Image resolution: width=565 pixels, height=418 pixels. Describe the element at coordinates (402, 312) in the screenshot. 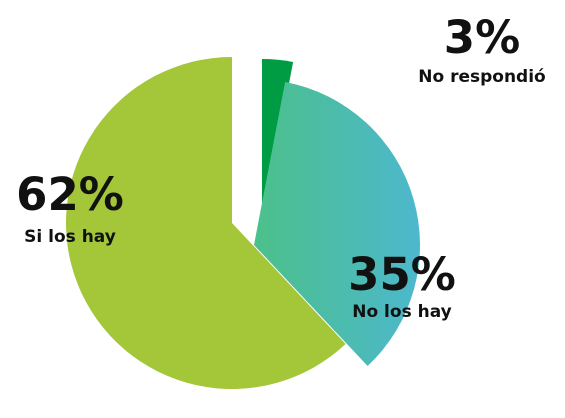

I see `category-label-no-los-hay: No los hay` at that location.